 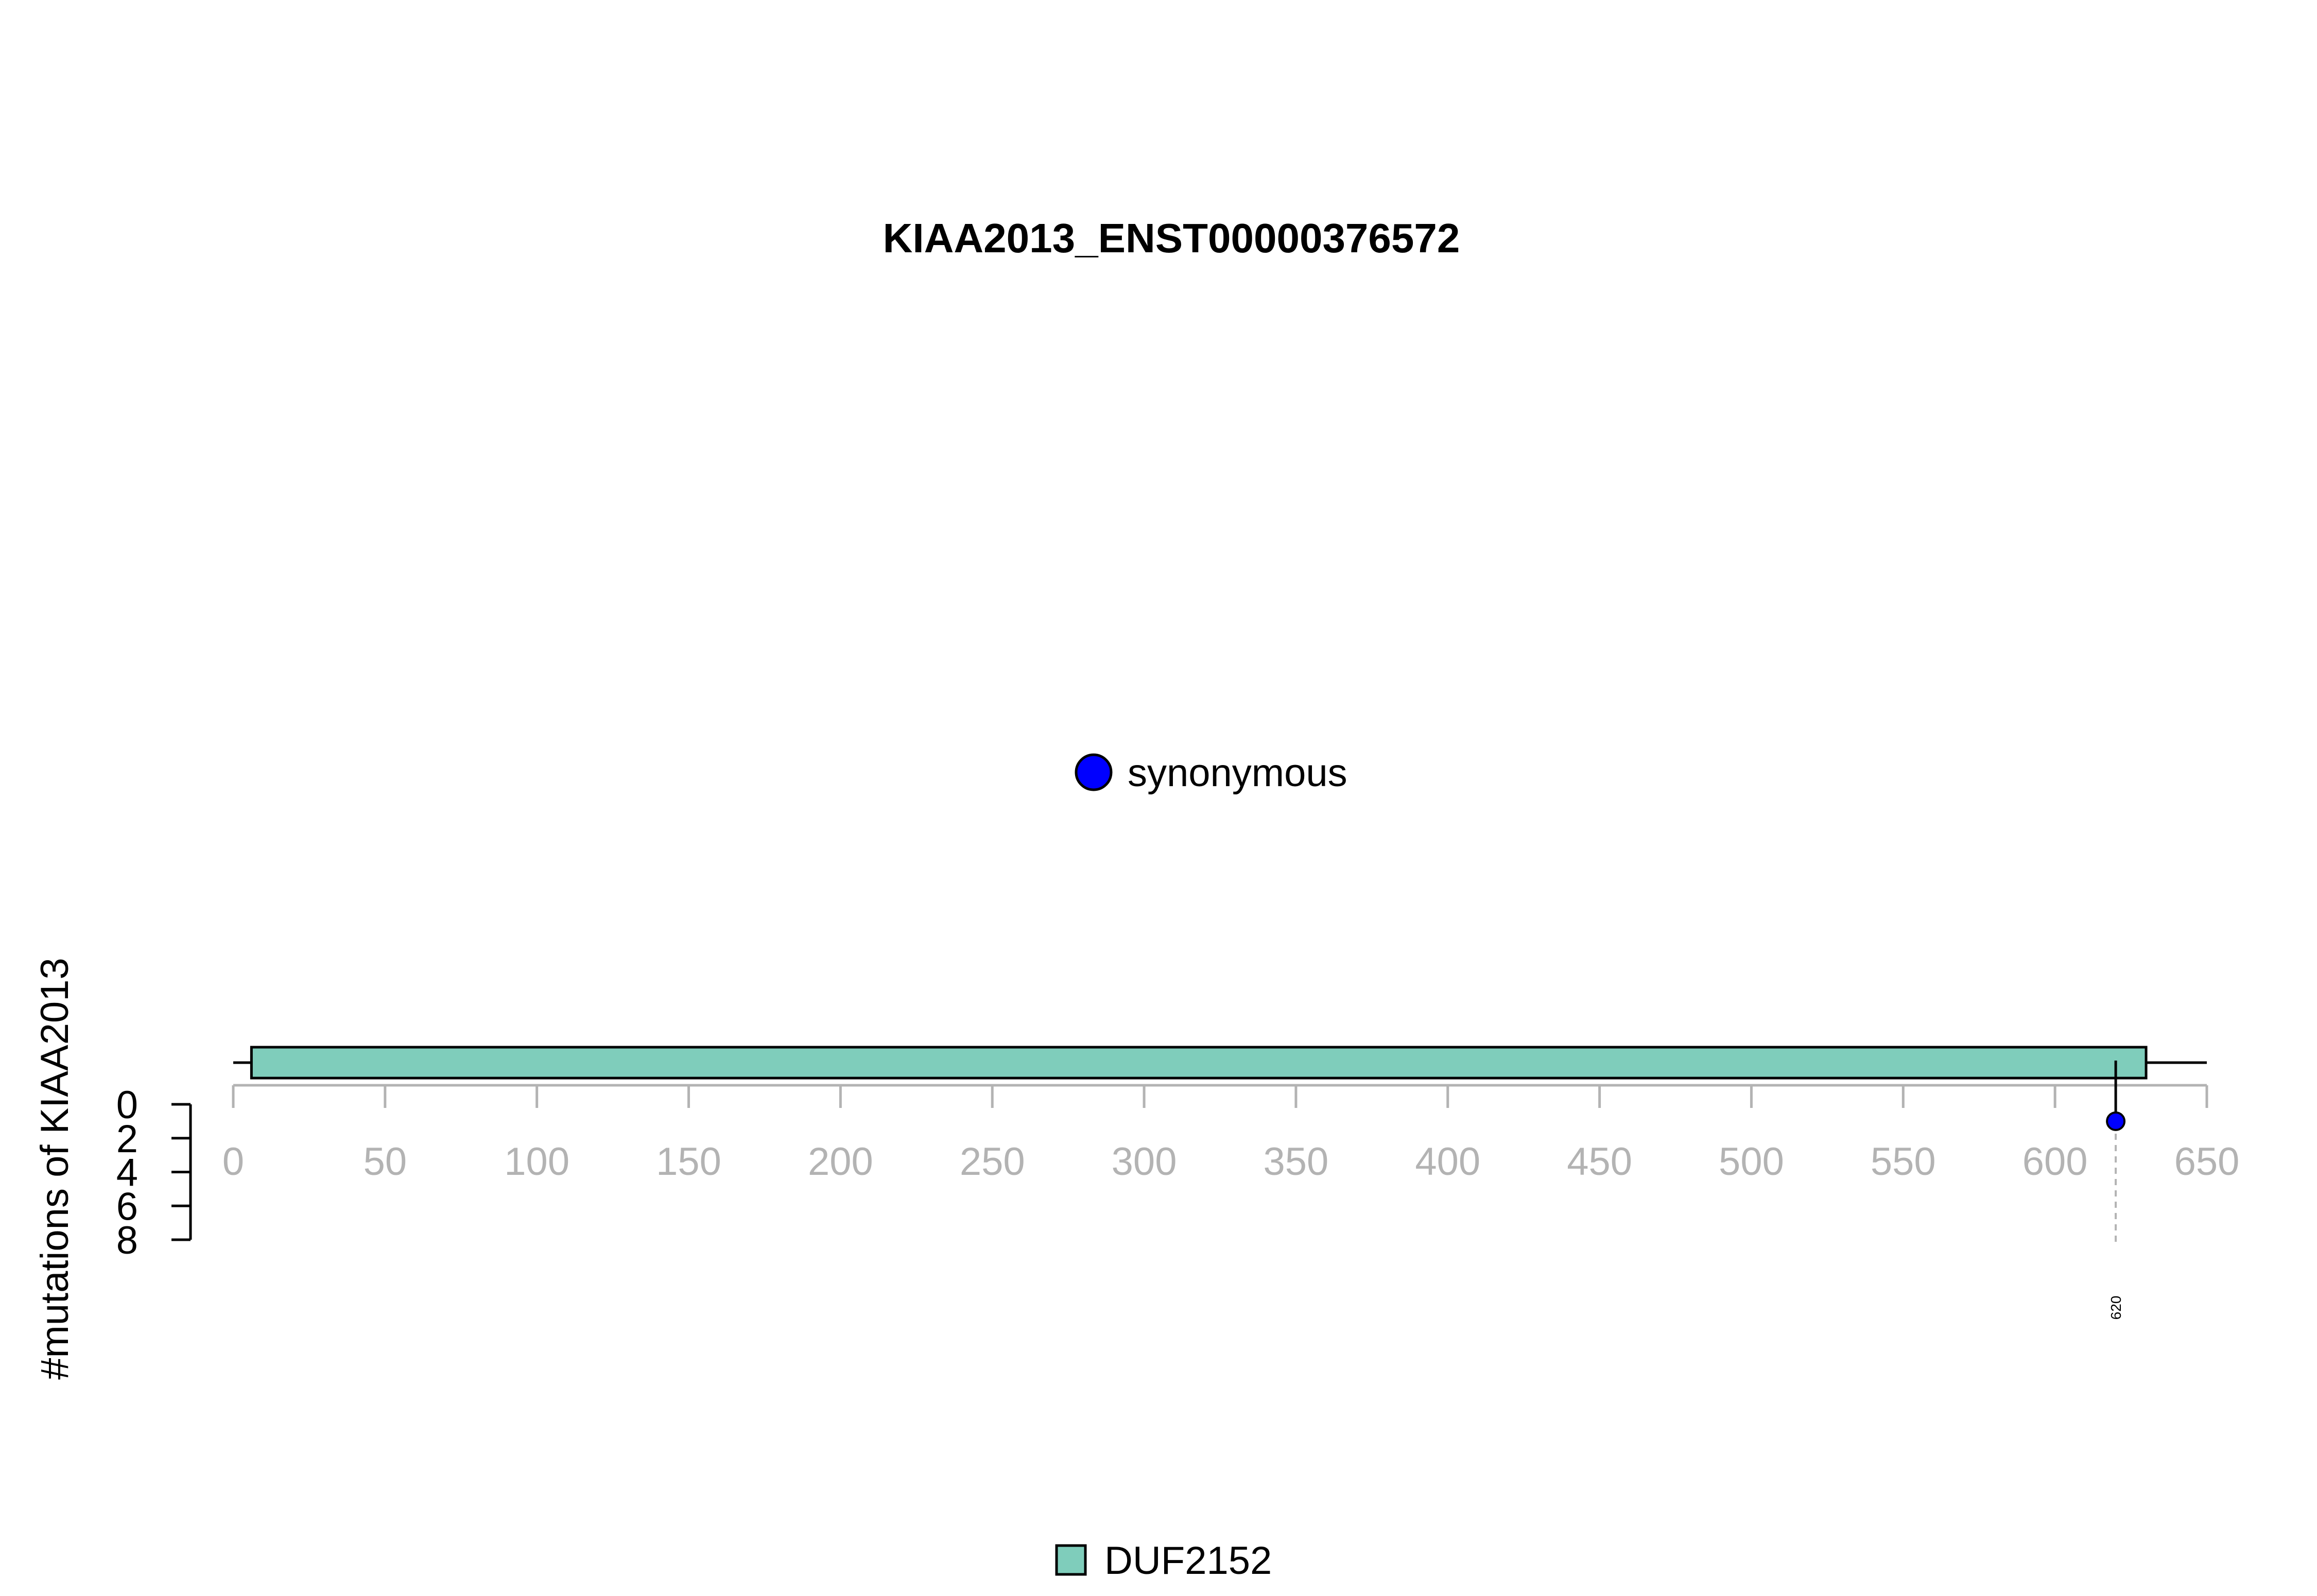 I want to click on x-tick-label-50: 50, so click(x=385, y=1162).